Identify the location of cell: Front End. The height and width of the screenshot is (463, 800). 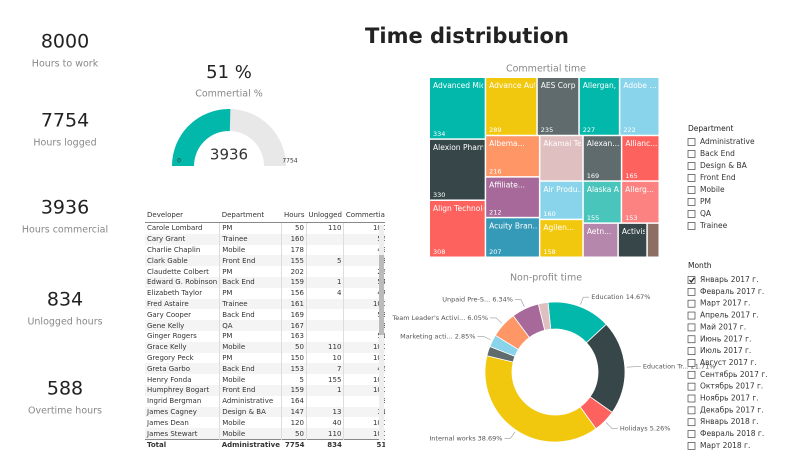
(251, 261).